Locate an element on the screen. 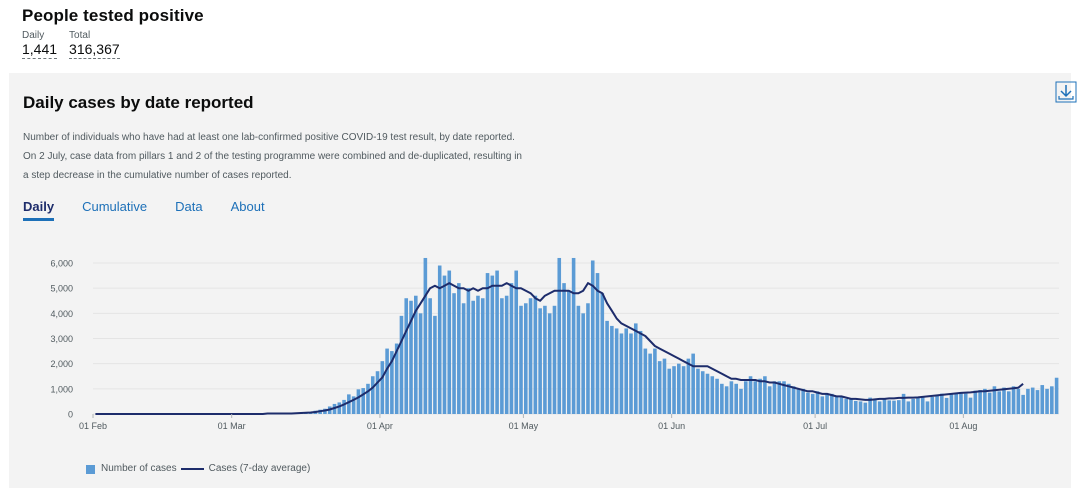 Image resolution: width=1080 pixels, height=488 pixels. chart-legend: Number of cases Cases (7-day average) is located at coordinates (198, 469).